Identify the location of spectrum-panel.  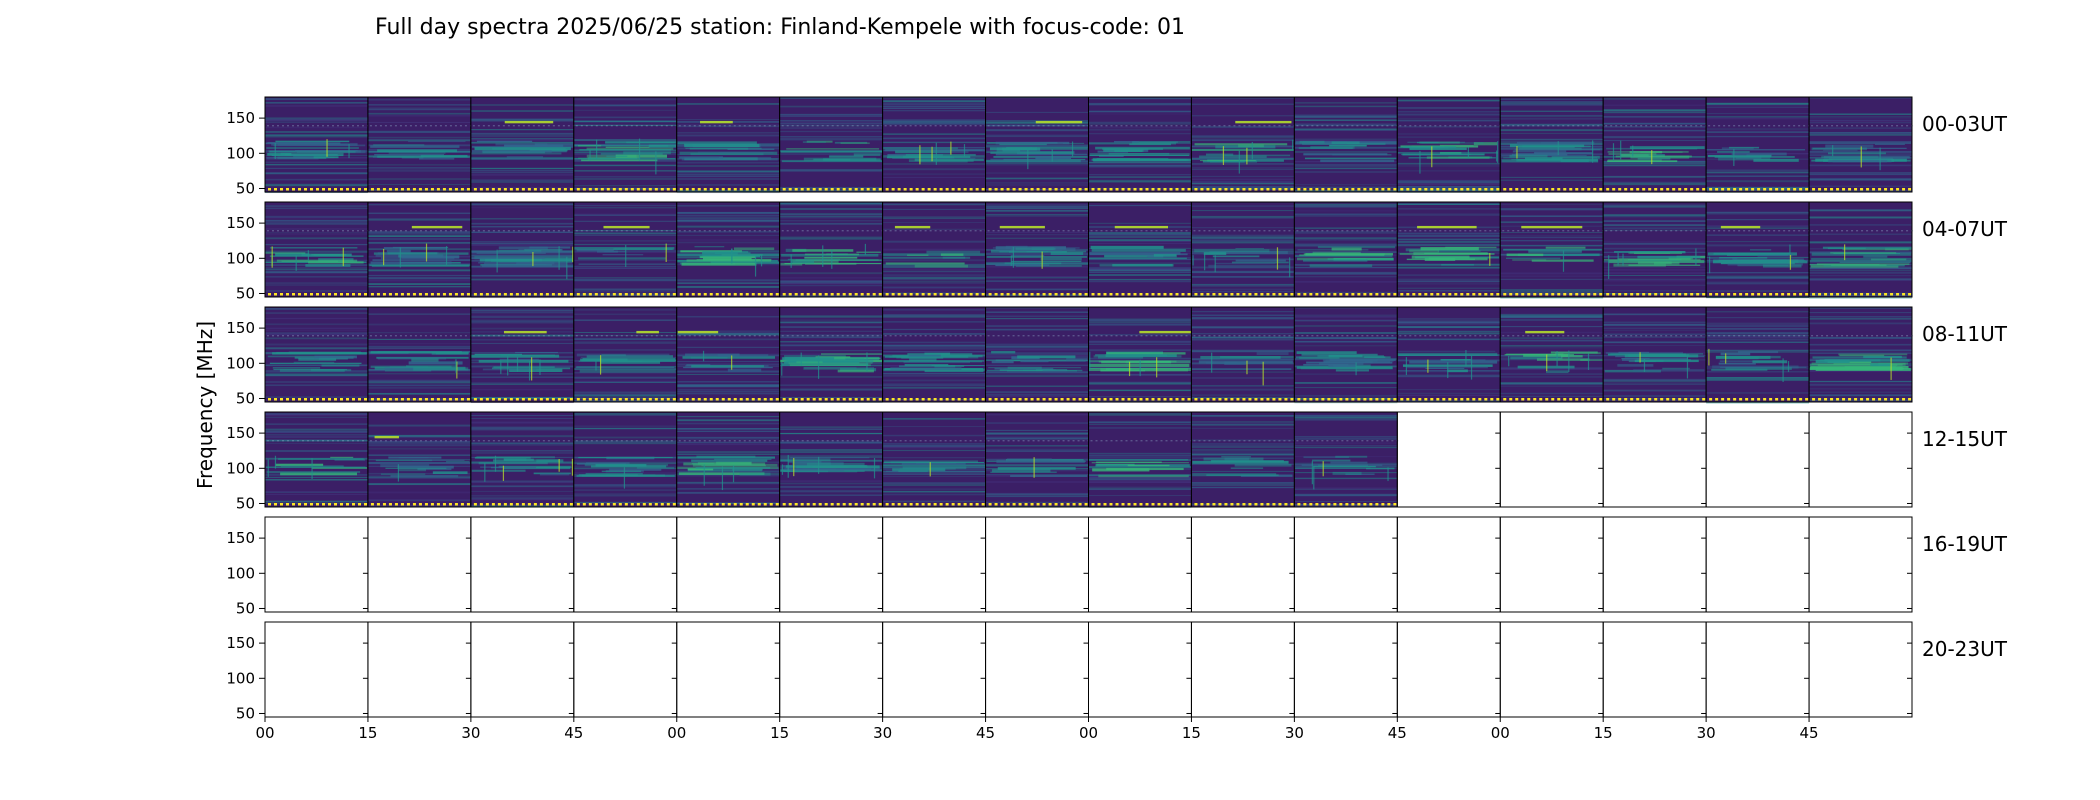
(522, 250).